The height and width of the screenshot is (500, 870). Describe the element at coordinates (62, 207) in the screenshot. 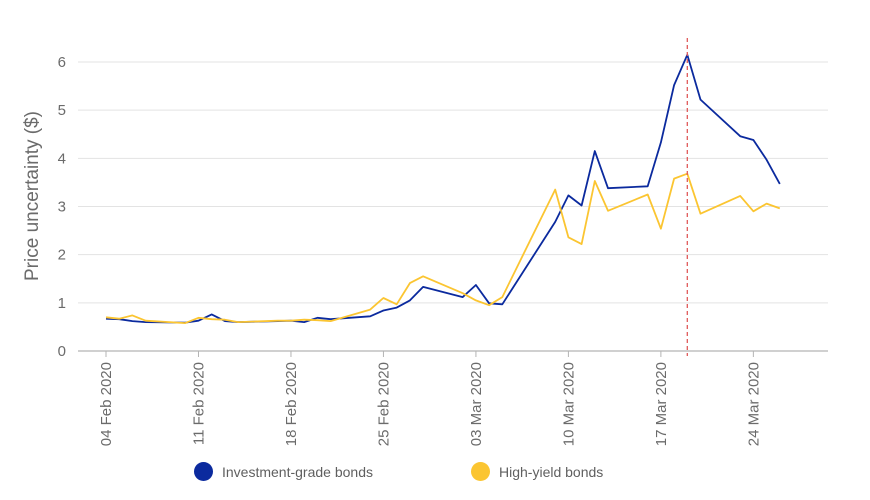

I see `y-tick-label-3: 3` at that location.